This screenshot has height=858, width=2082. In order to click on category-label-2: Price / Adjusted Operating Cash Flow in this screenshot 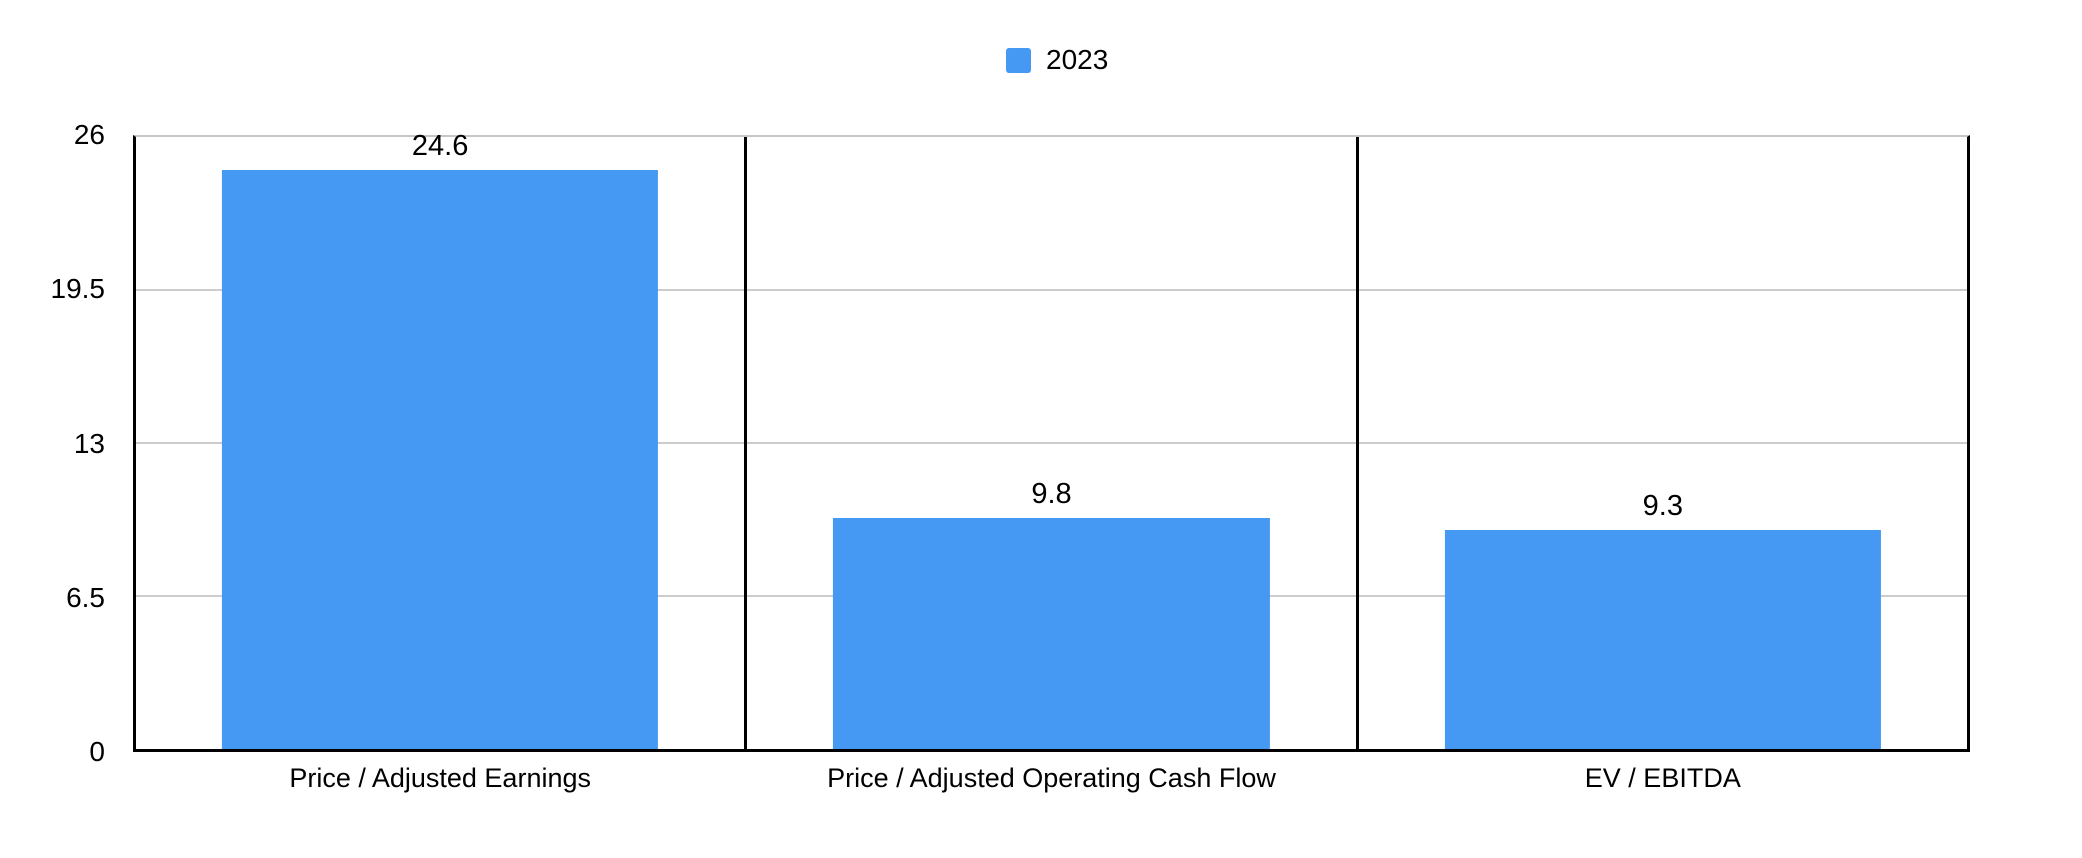, I will do `click(1051, 778)`.